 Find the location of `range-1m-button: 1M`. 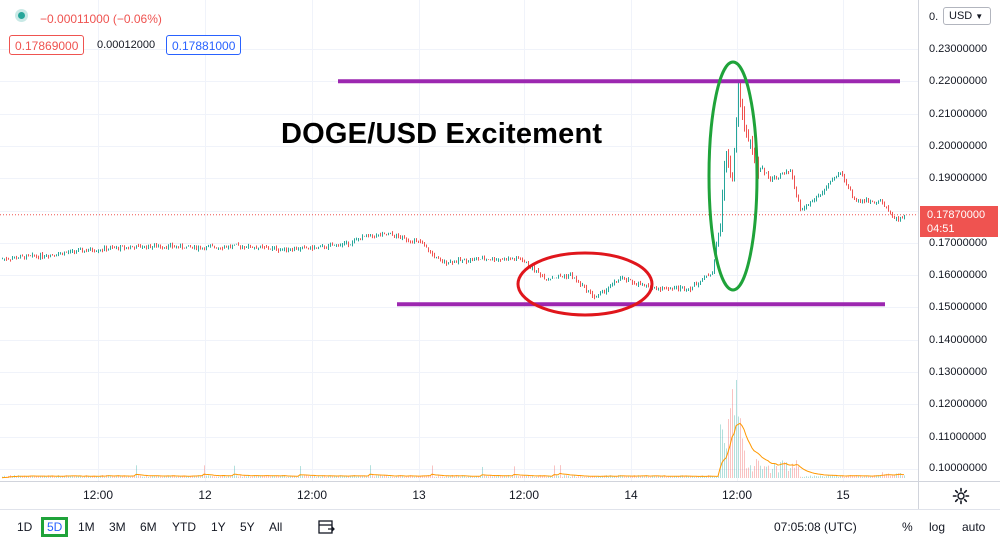

range-1m-button: 1M is located at coordinates (86, 527).